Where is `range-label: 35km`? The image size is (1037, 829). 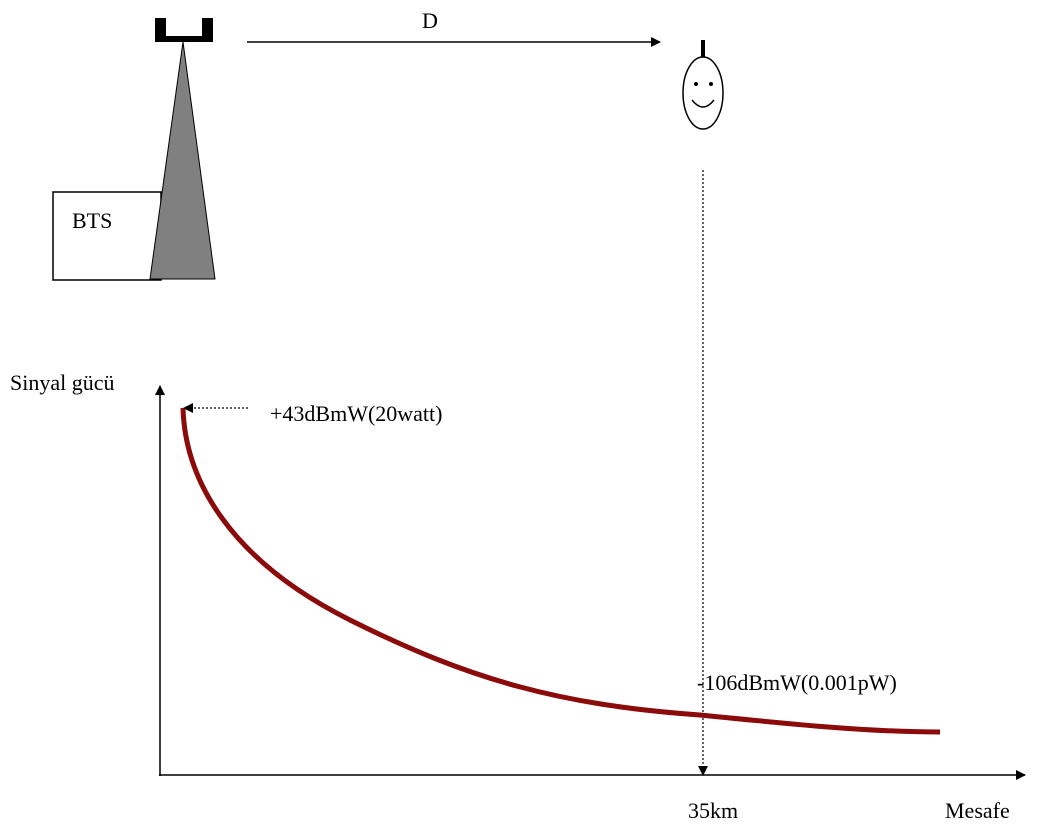
range-label: 35km is located at coordinates (713, 810).